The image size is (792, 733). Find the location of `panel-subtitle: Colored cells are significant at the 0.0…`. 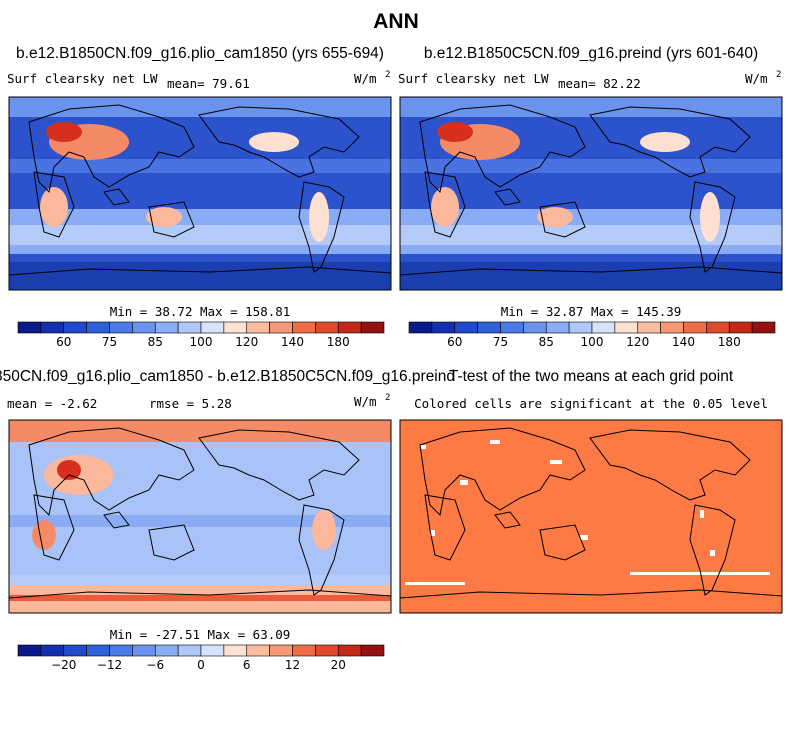

panel-subtitle: Colored cells are significant at the 0.0… is located at coordinates (591, 403).